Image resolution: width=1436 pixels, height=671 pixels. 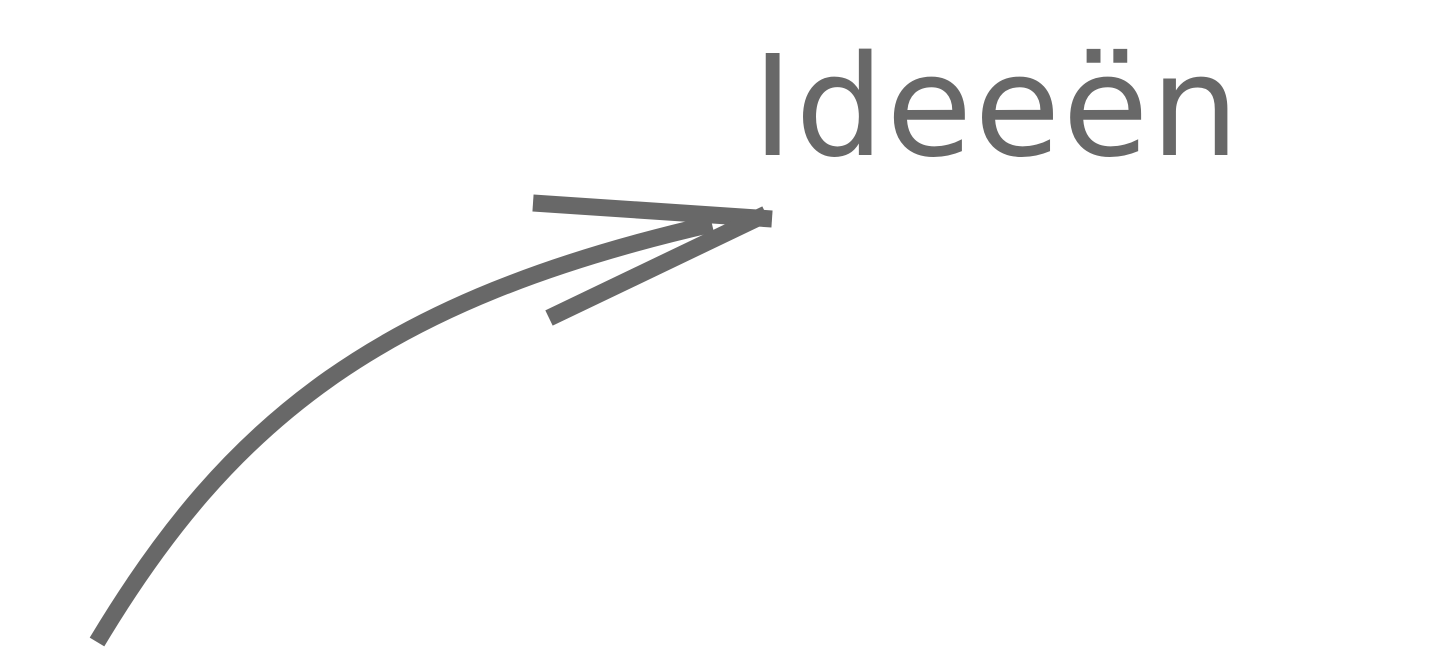 What do you see at coordinates (997, 107) in the screenshot?
I see `ideas-label: Ideeën` at bounding box center [997, 107].